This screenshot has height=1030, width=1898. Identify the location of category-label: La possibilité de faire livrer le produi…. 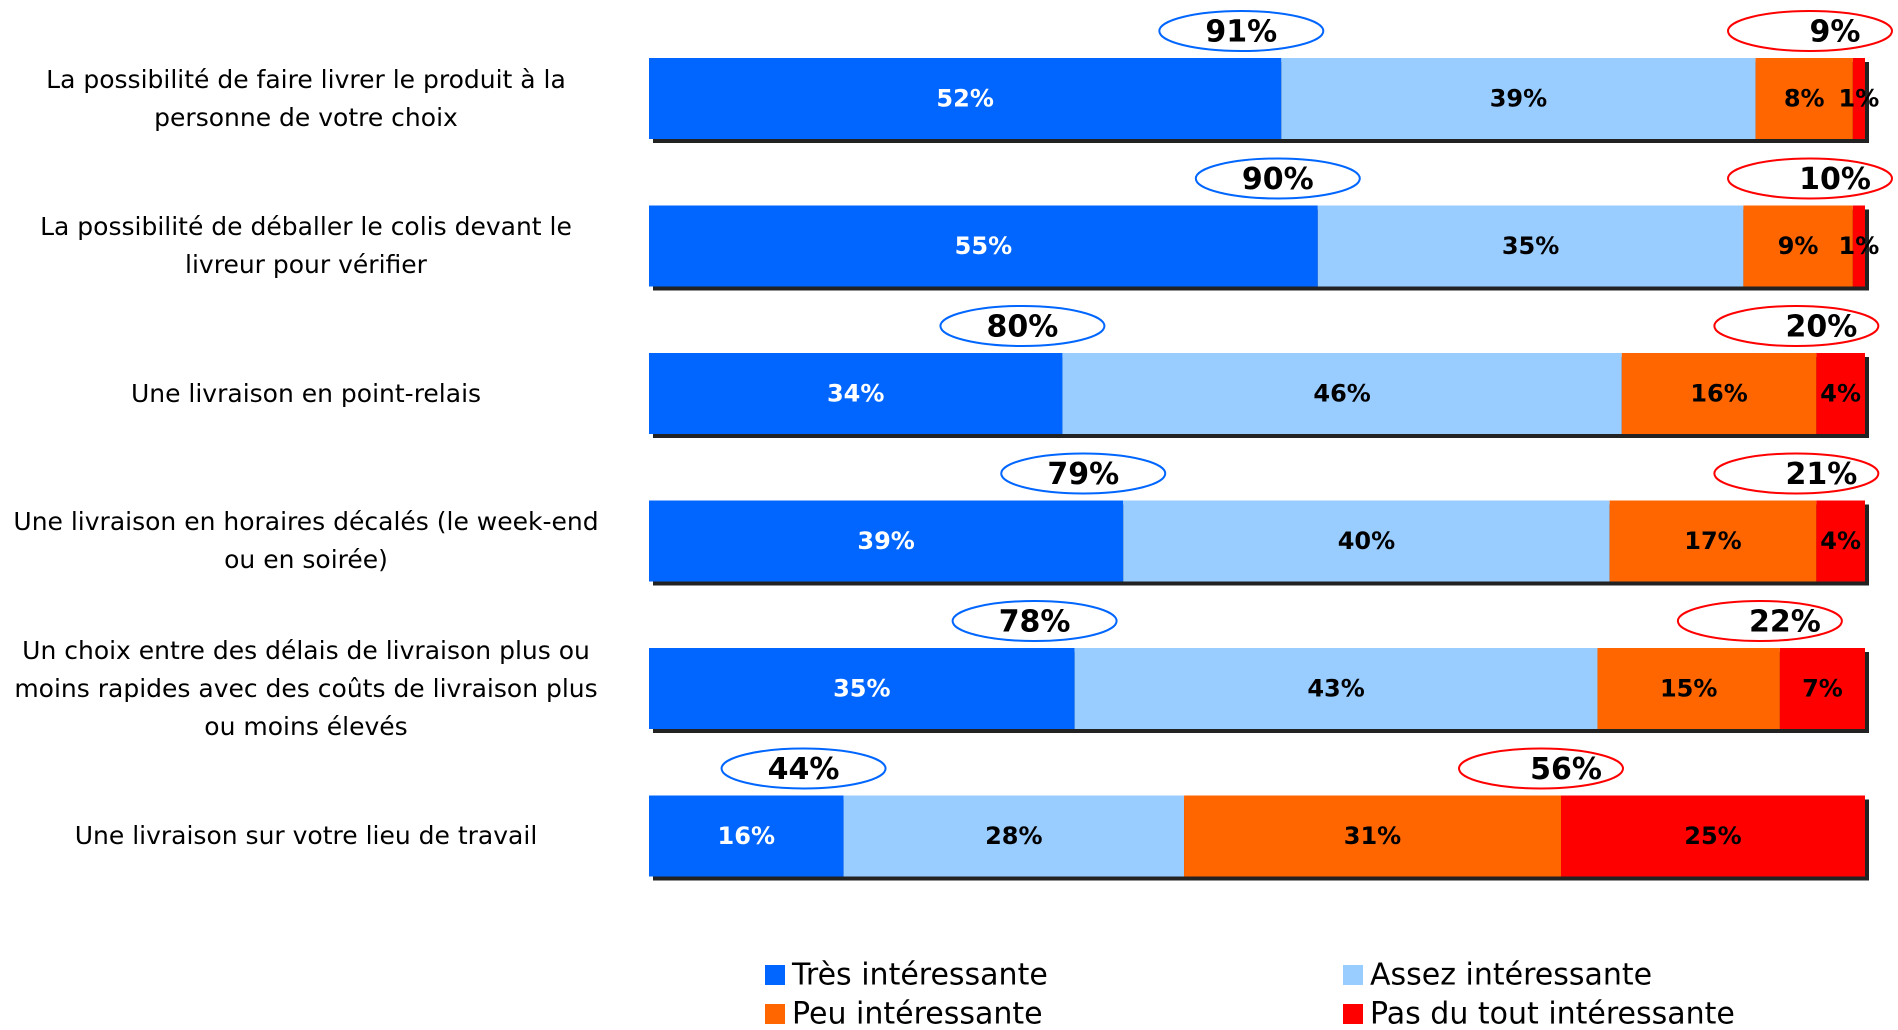
(306, 98).